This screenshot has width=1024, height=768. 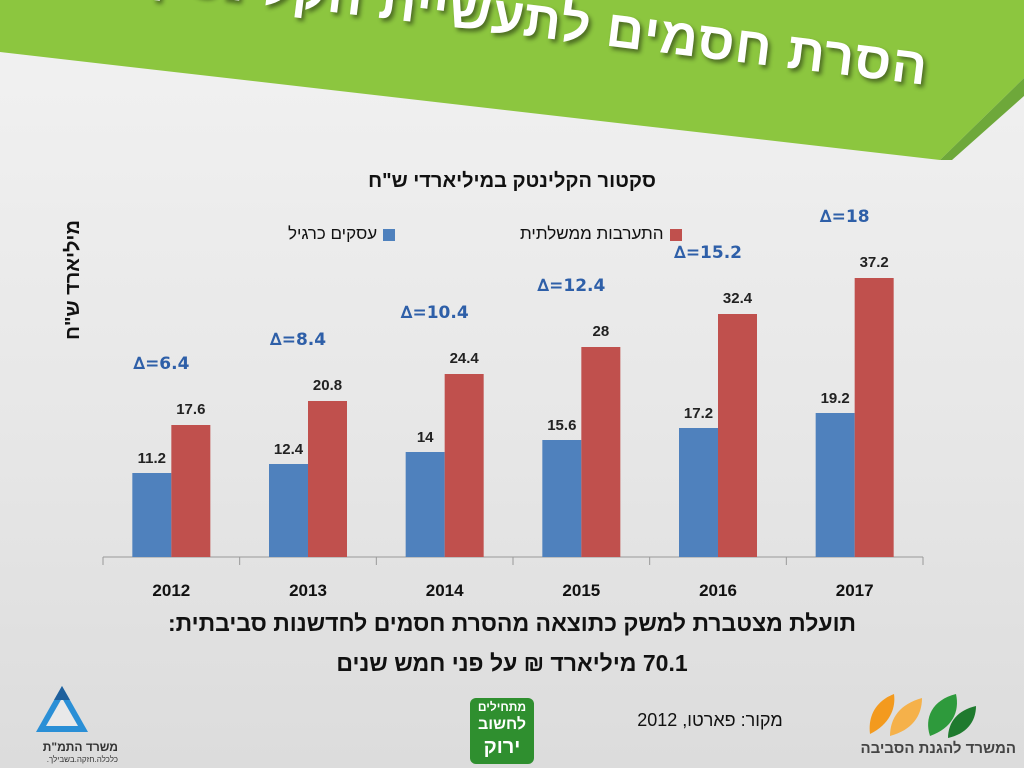 What do you see at coordinates (62, 709) in the screenshot?
I see `blue-triangle-logo-icon` at bounding box center [62, 709].